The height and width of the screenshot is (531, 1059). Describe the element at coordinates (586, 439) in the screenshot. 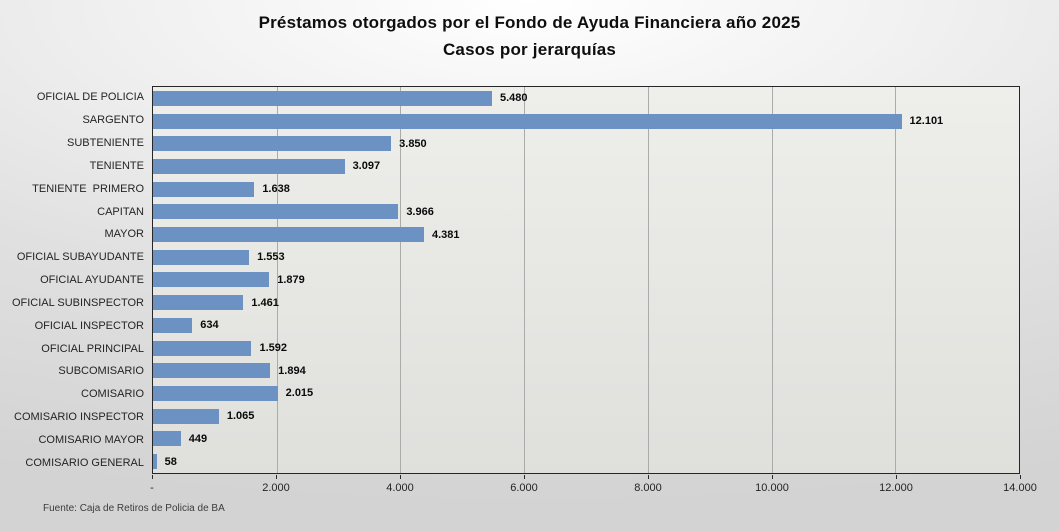

I see `bar-row: 449` at that location.